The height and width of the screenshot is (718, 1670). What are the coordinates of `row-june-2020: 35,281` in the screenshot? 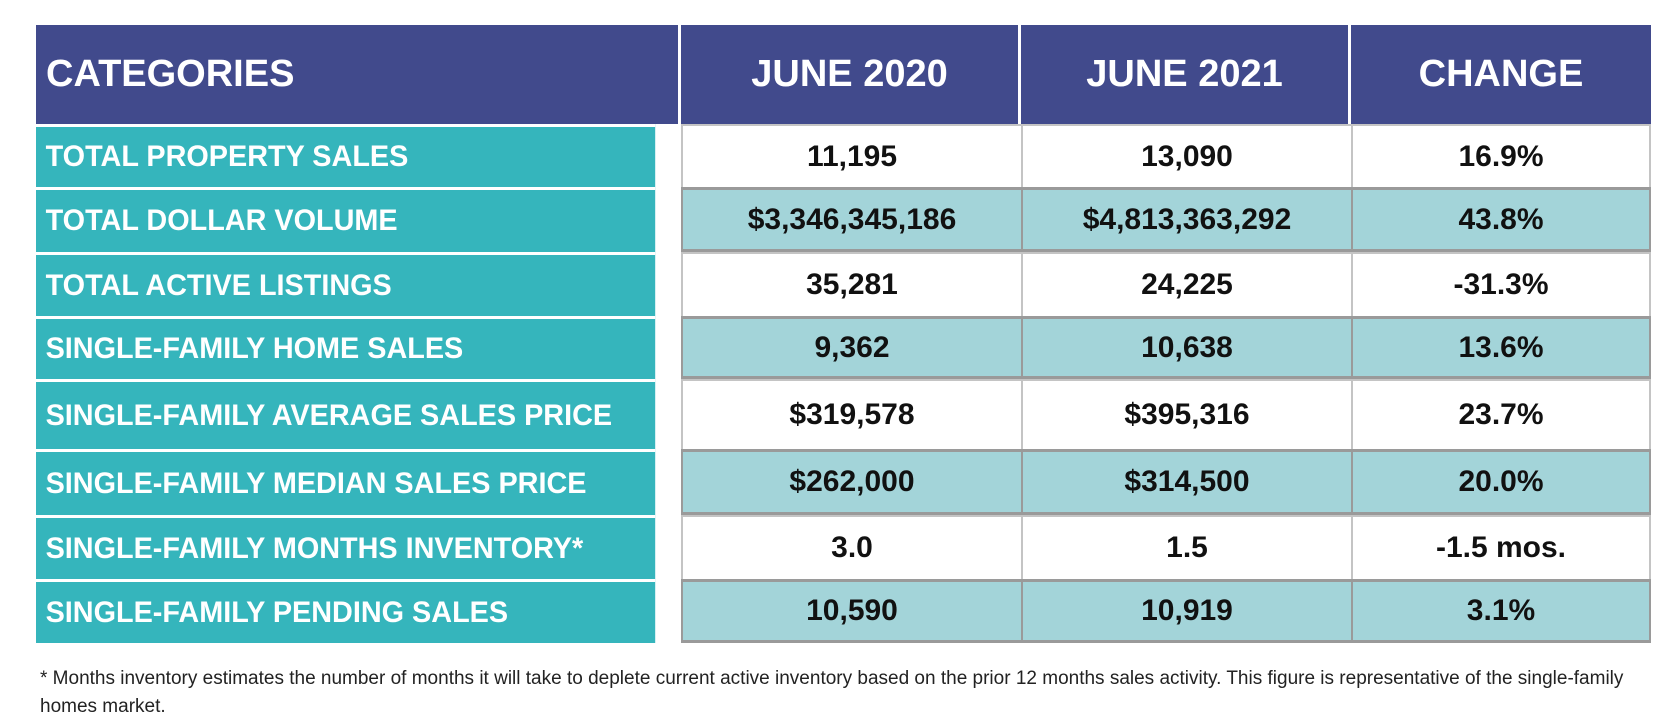 It's located at (851, 284).